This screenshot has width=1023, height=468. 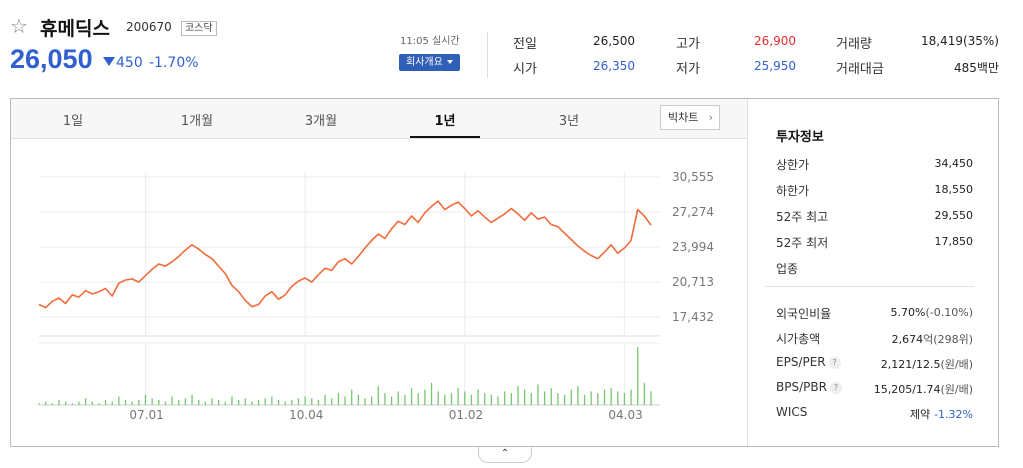 What do you see at coordinates (801, 362) in the screenshot?
I see `info-label-text: EPS/PER` at bounding box center [801, 362].